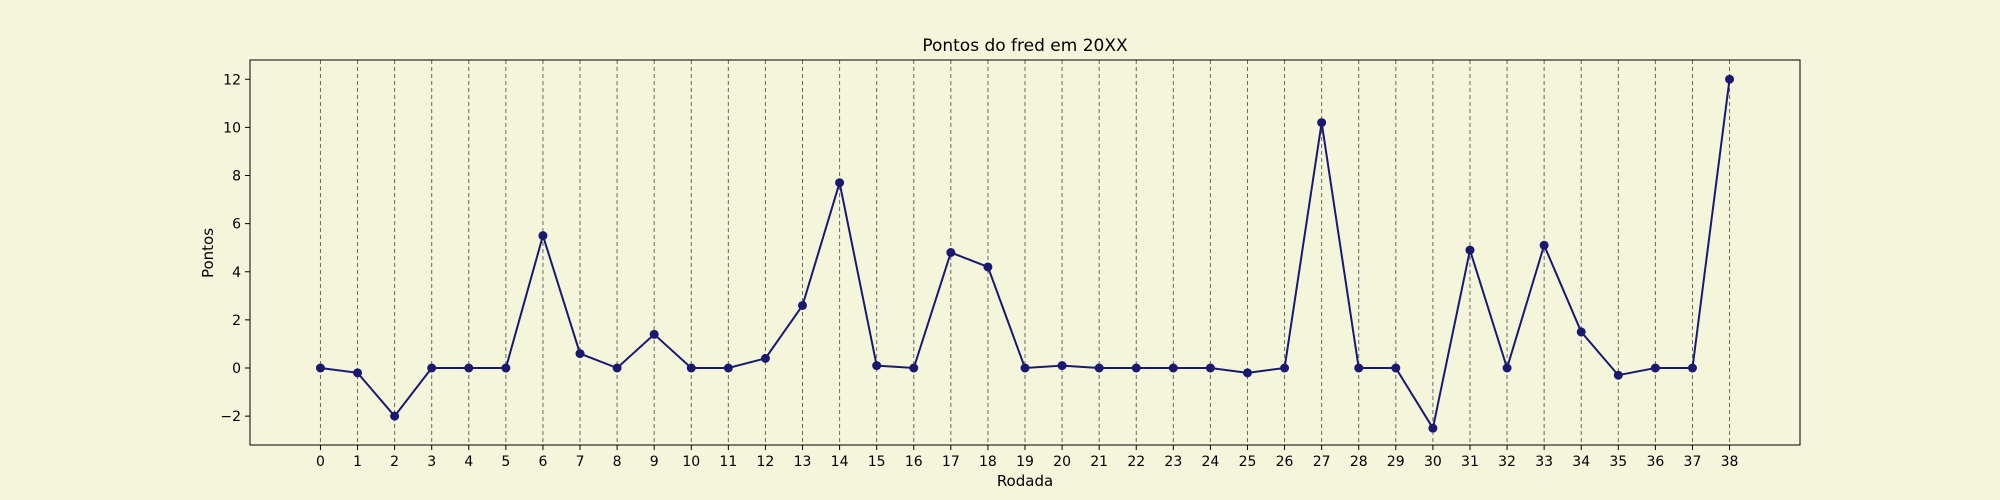 The image size is (2000, 500). Describe the element at coordinates (951, 462) in the screenshot. I see `x-tick-label: 17` at that location.